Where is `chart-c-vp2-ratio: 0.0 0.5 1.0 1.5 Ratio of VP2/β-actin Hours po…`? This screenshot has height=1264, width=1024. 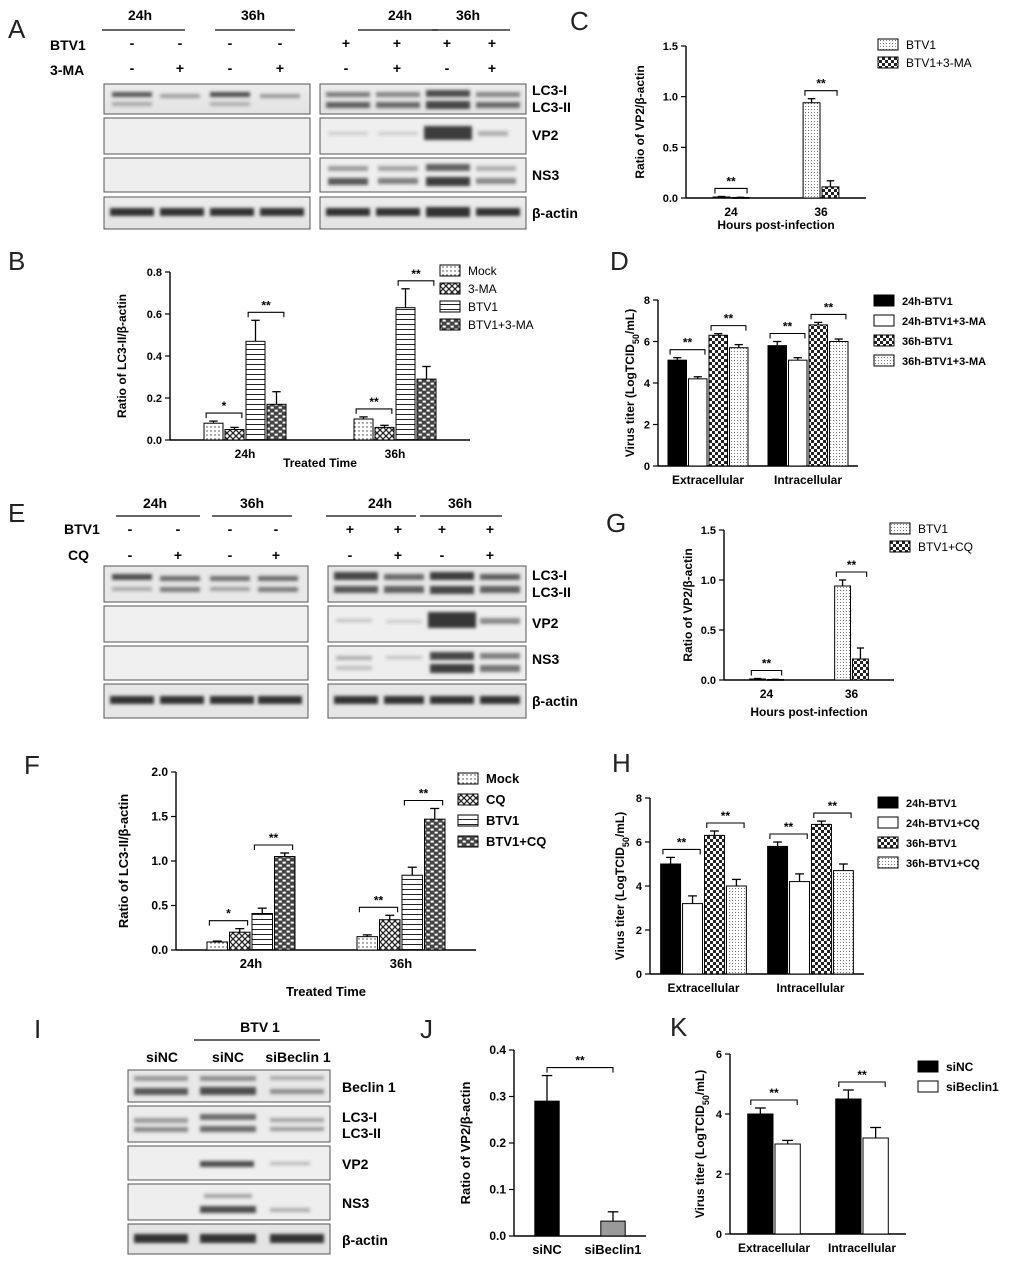 chart-c-vp2-ratio: 0.0 0.5 1.0 1.5 Ratio of VP2/β-actin Hours po… is located at coordinates (802, 135).